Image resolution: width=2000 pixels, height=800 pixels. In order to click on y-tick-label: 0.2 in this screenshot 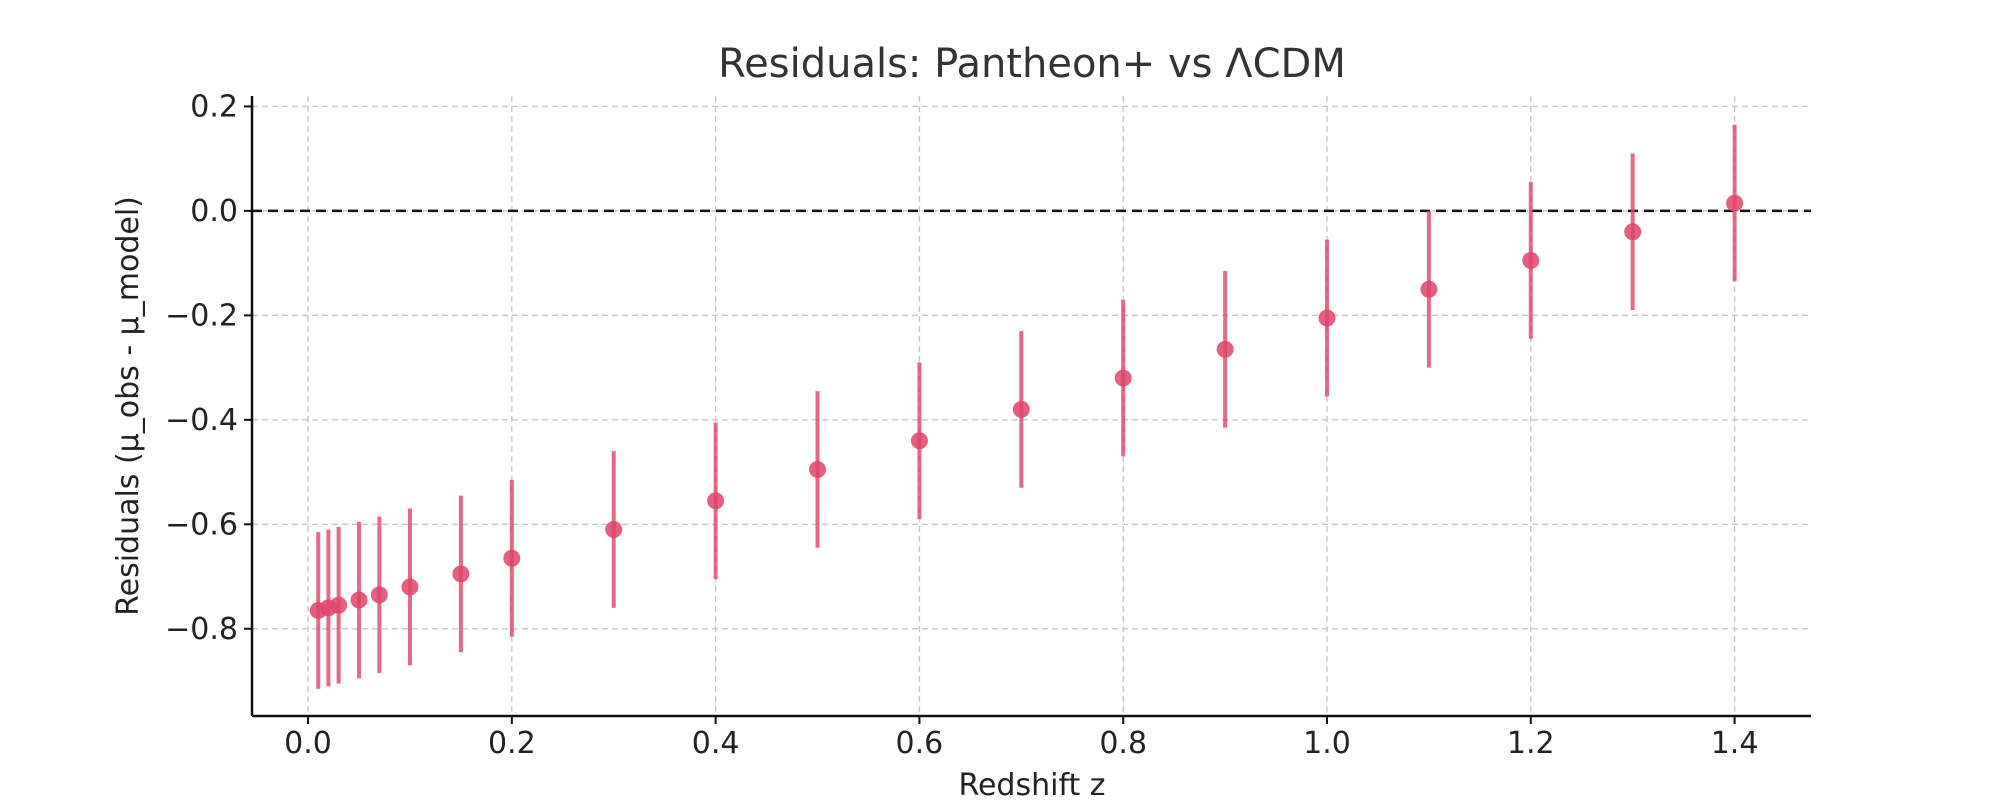, I will do `click(214, 106)`.